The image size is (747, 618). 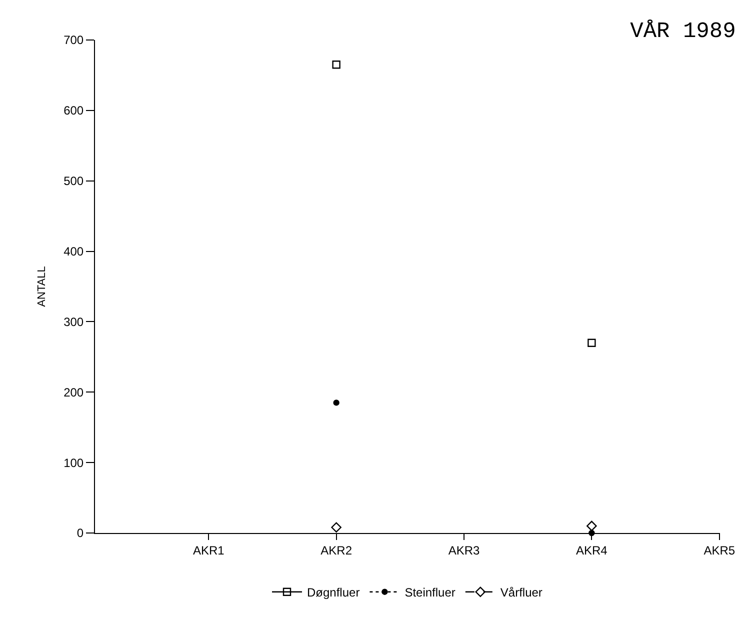 What do you see at coordinates (430, 593) in the screenshot?
I see `legend-label: Steinfluer` at bounding box center [430, 593].